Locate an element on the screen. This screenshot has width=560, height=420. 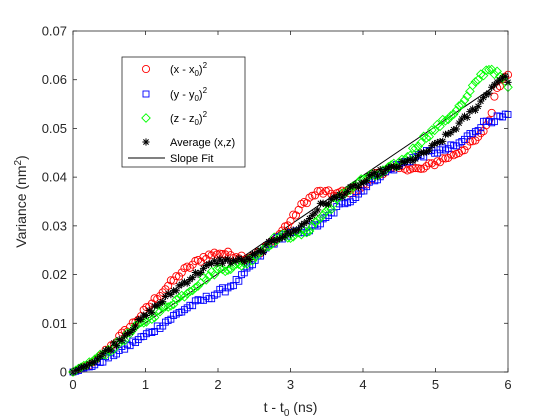
y-tick-label: 0.01 is located at coordinates (54, 323).